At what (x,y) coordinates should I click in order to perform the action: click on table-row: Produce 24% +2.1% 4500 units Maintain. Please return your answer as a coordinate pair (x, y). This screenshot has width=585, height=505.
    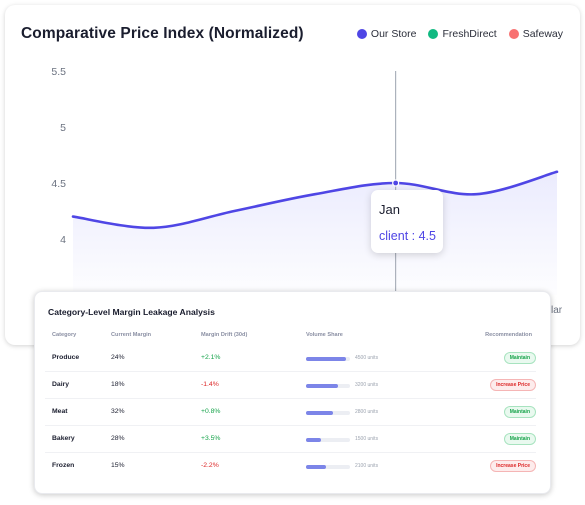
    Looking at the image, I should click on (290, 358).